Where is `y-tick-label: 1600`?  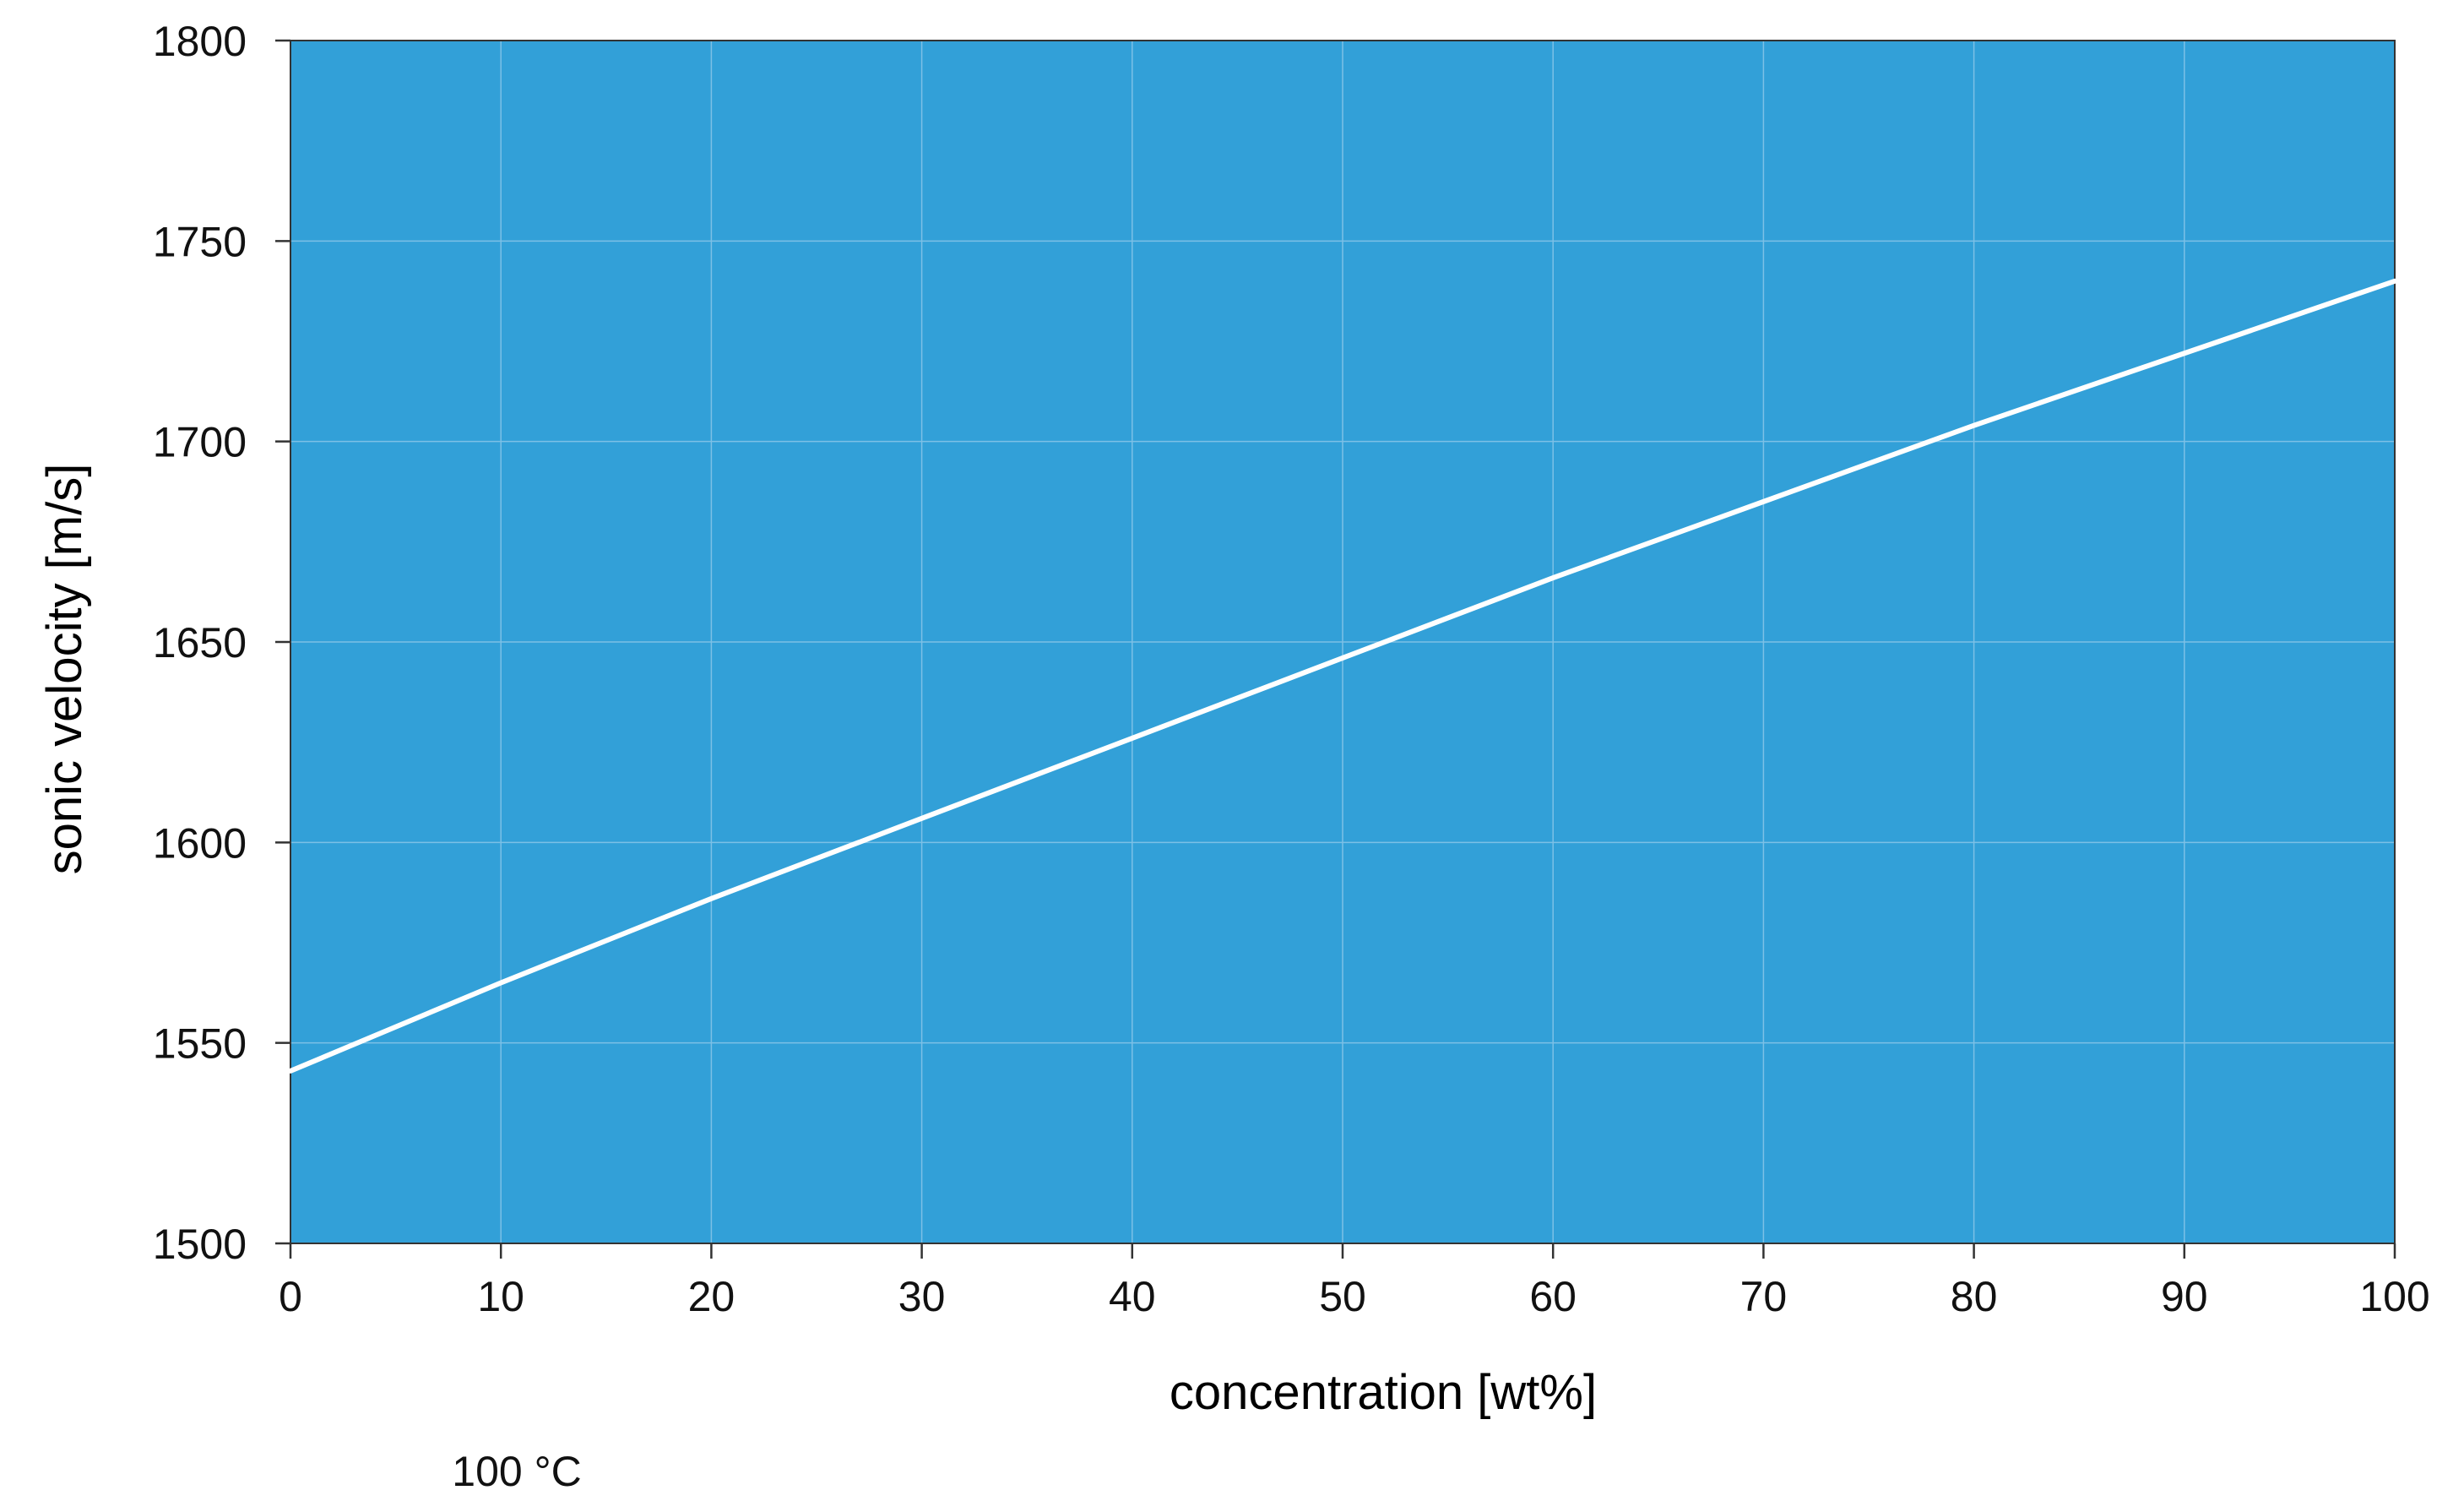
y-tick-label: 1600 is located at coordinates (200, 843).